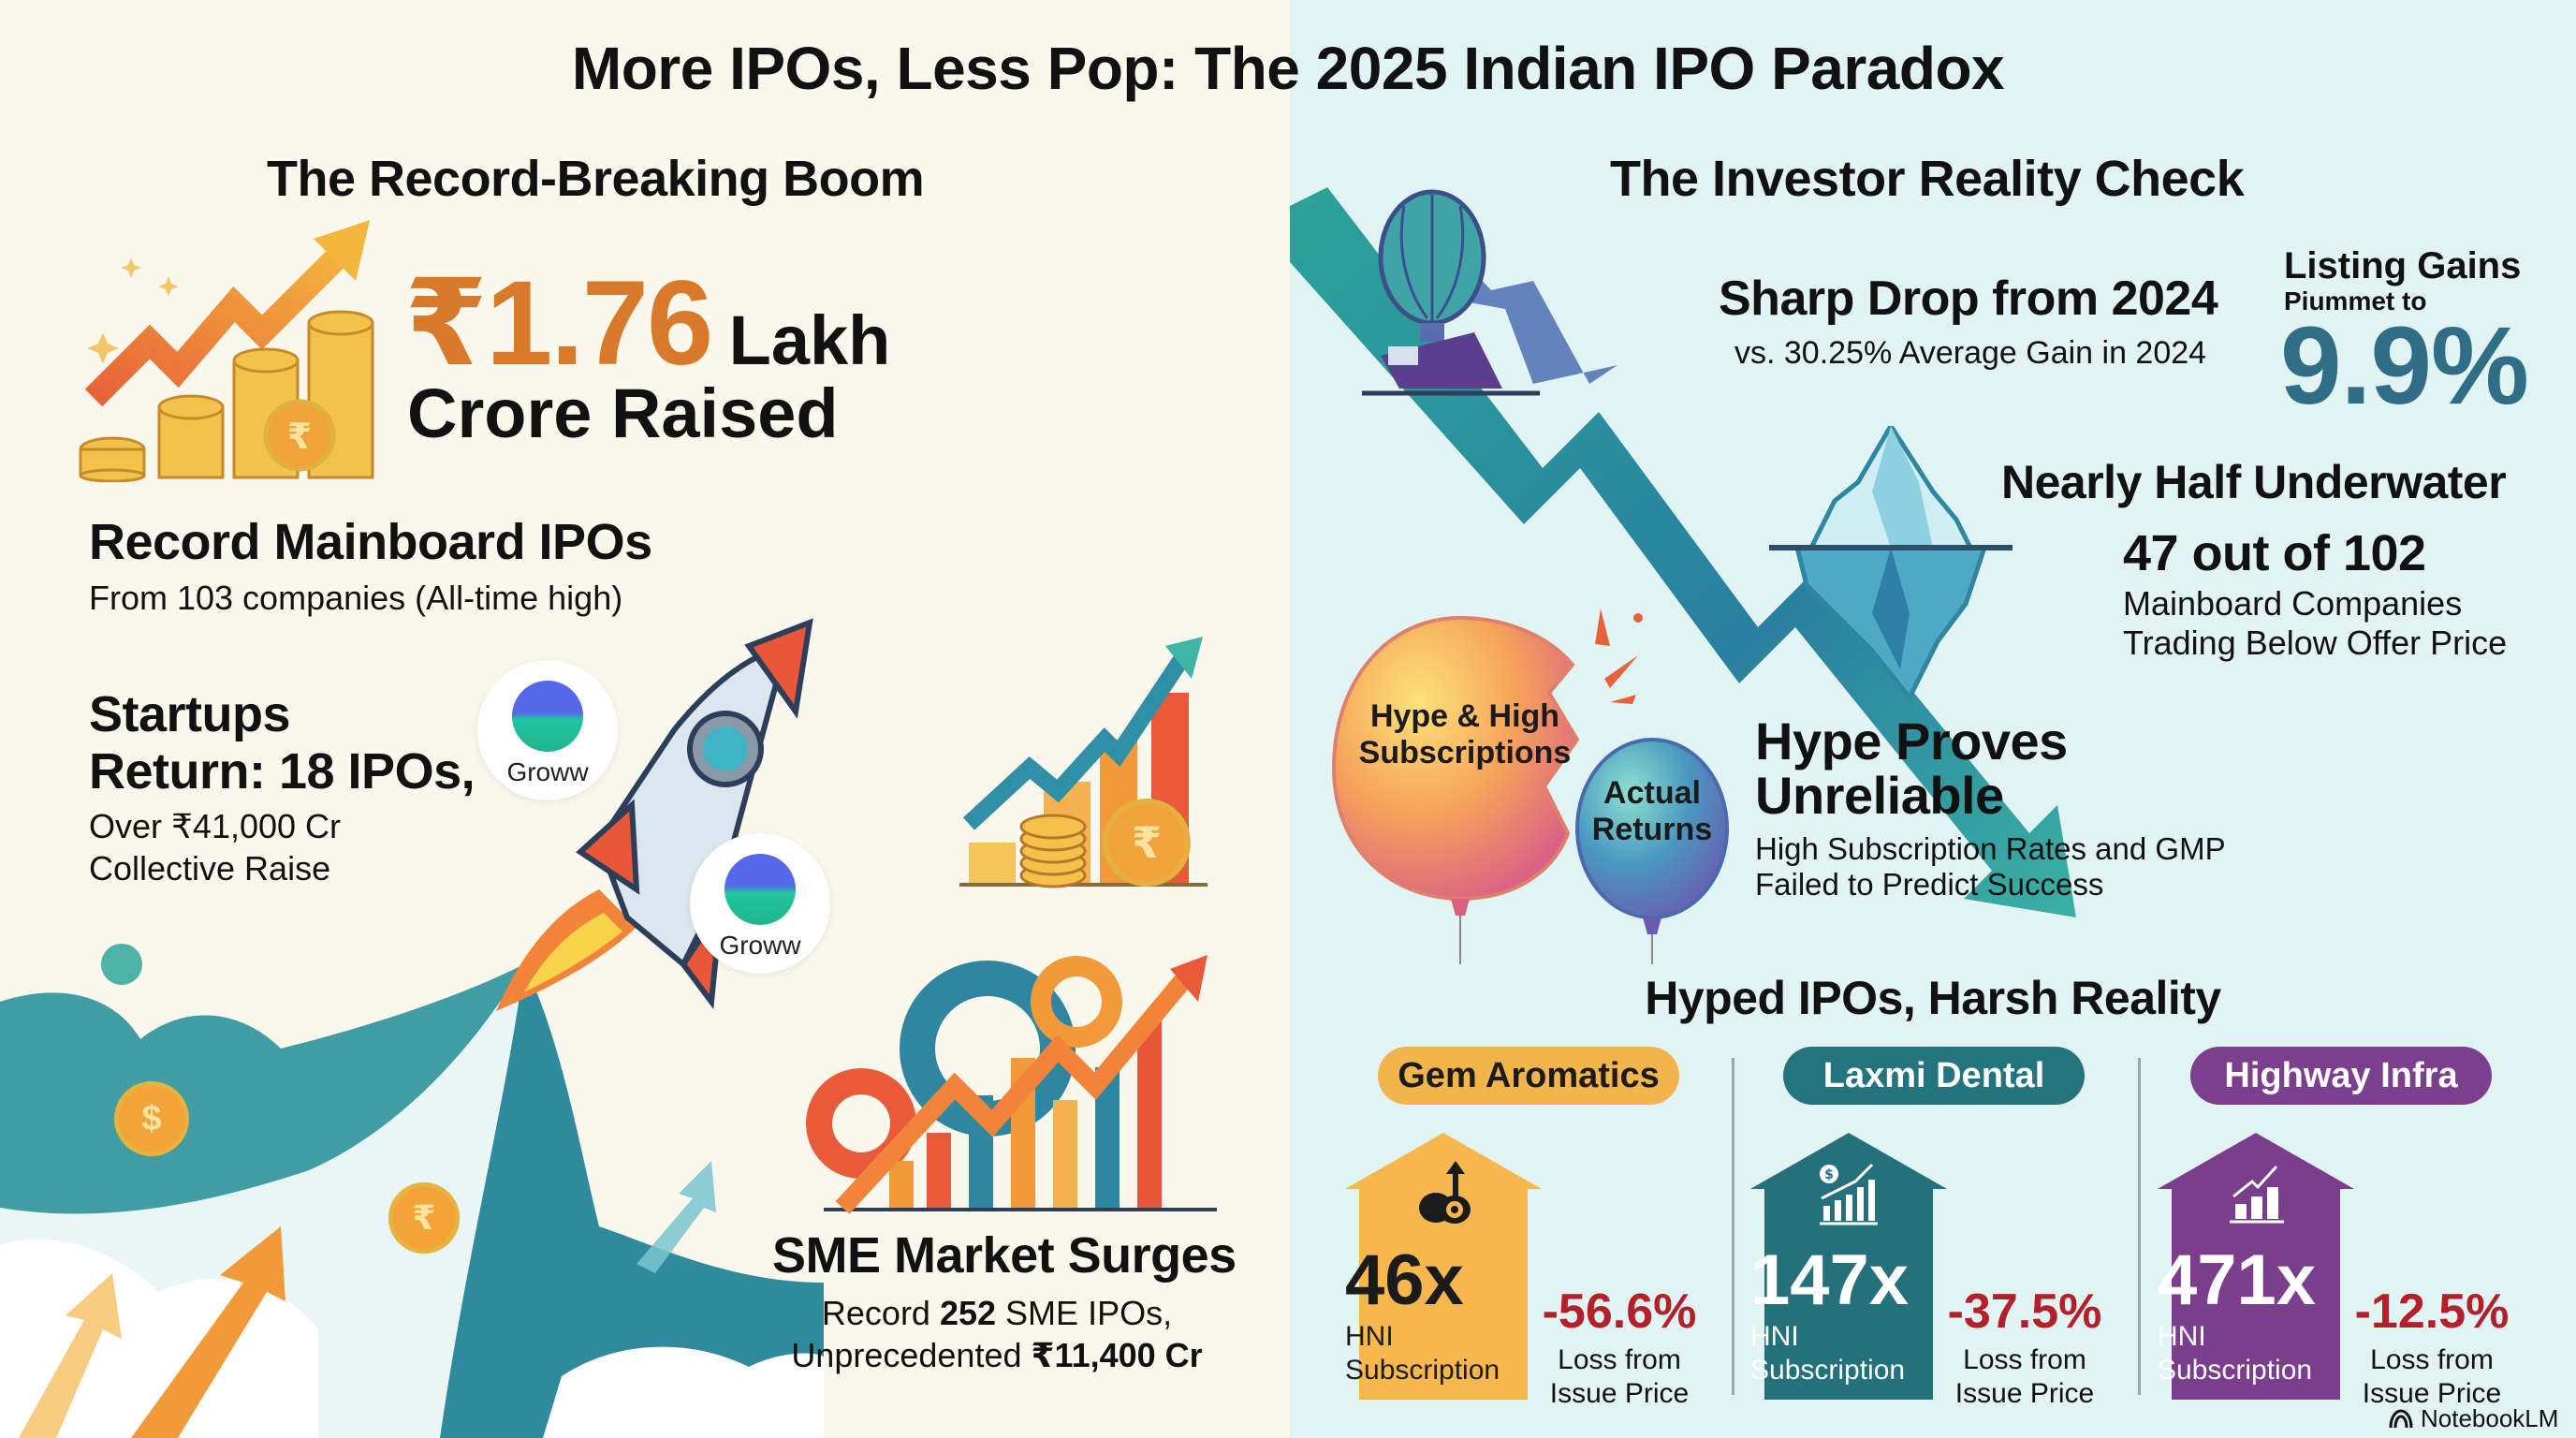 This screenshot has width=2576, height=1438. Describe the element at coordinates (190, 714) in the screenshot. I see `startups-line1: Startups` at that location.